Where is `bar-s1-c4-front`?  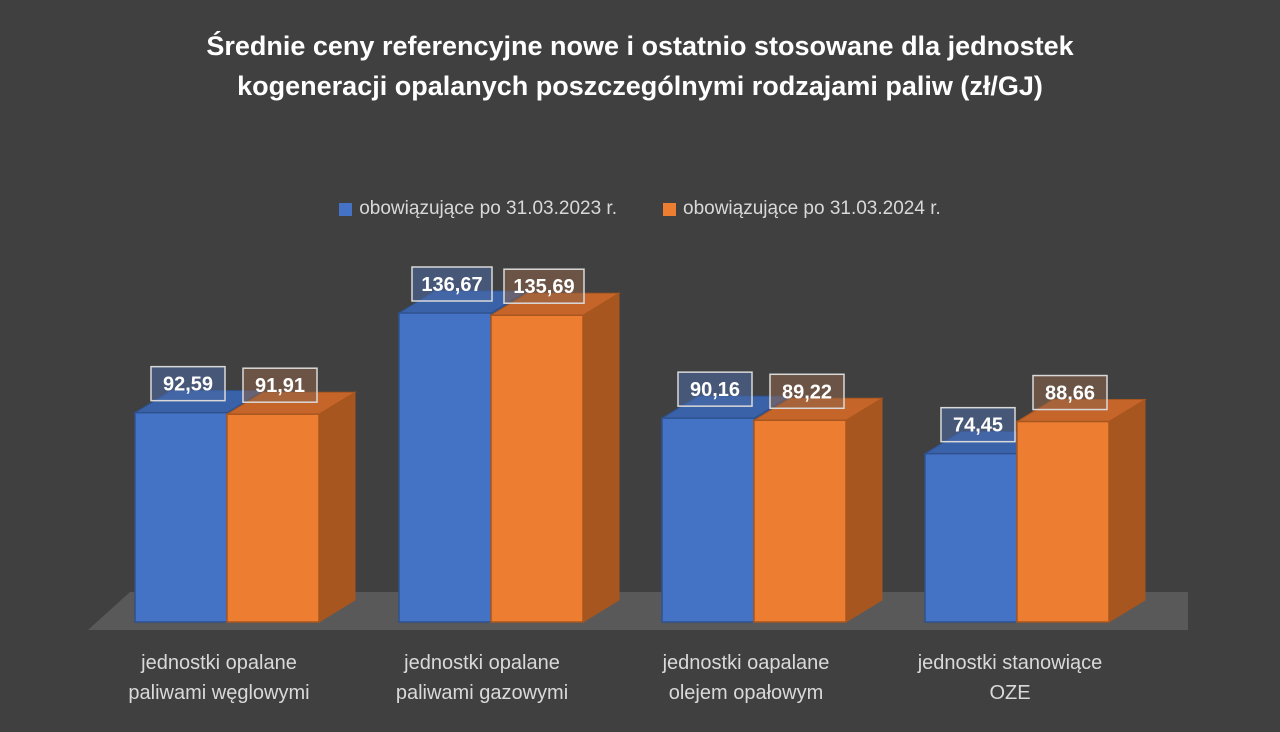
bar-s1-c4-front is located at coordinates (971, 537).